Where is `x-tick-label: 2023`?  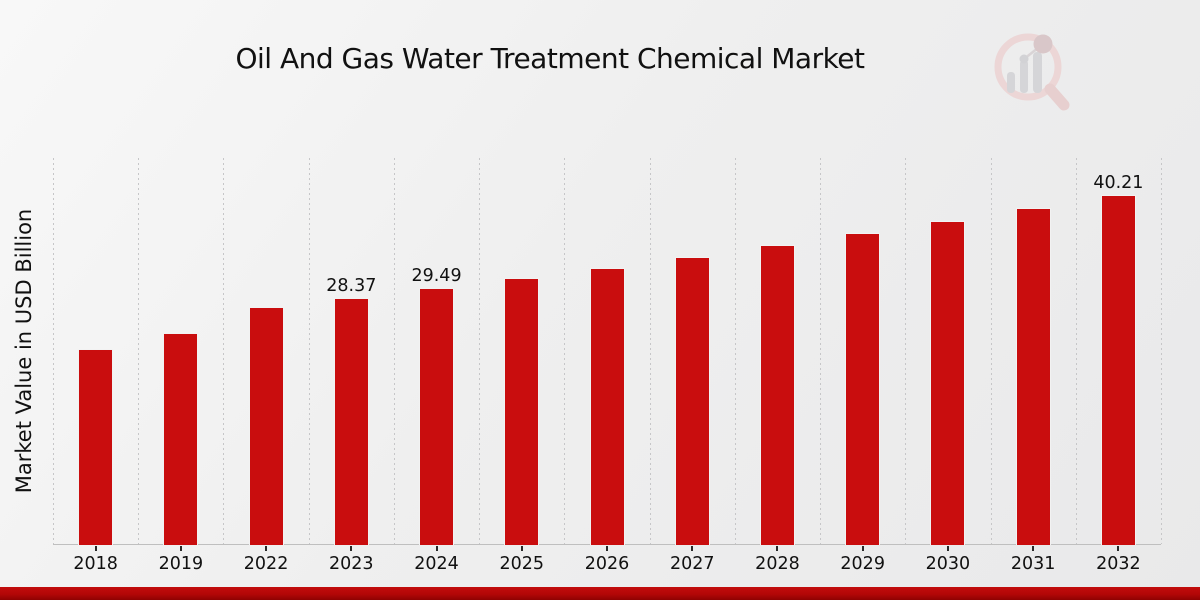
x-tick-label: 2023 is located at coordinates (351, 564).